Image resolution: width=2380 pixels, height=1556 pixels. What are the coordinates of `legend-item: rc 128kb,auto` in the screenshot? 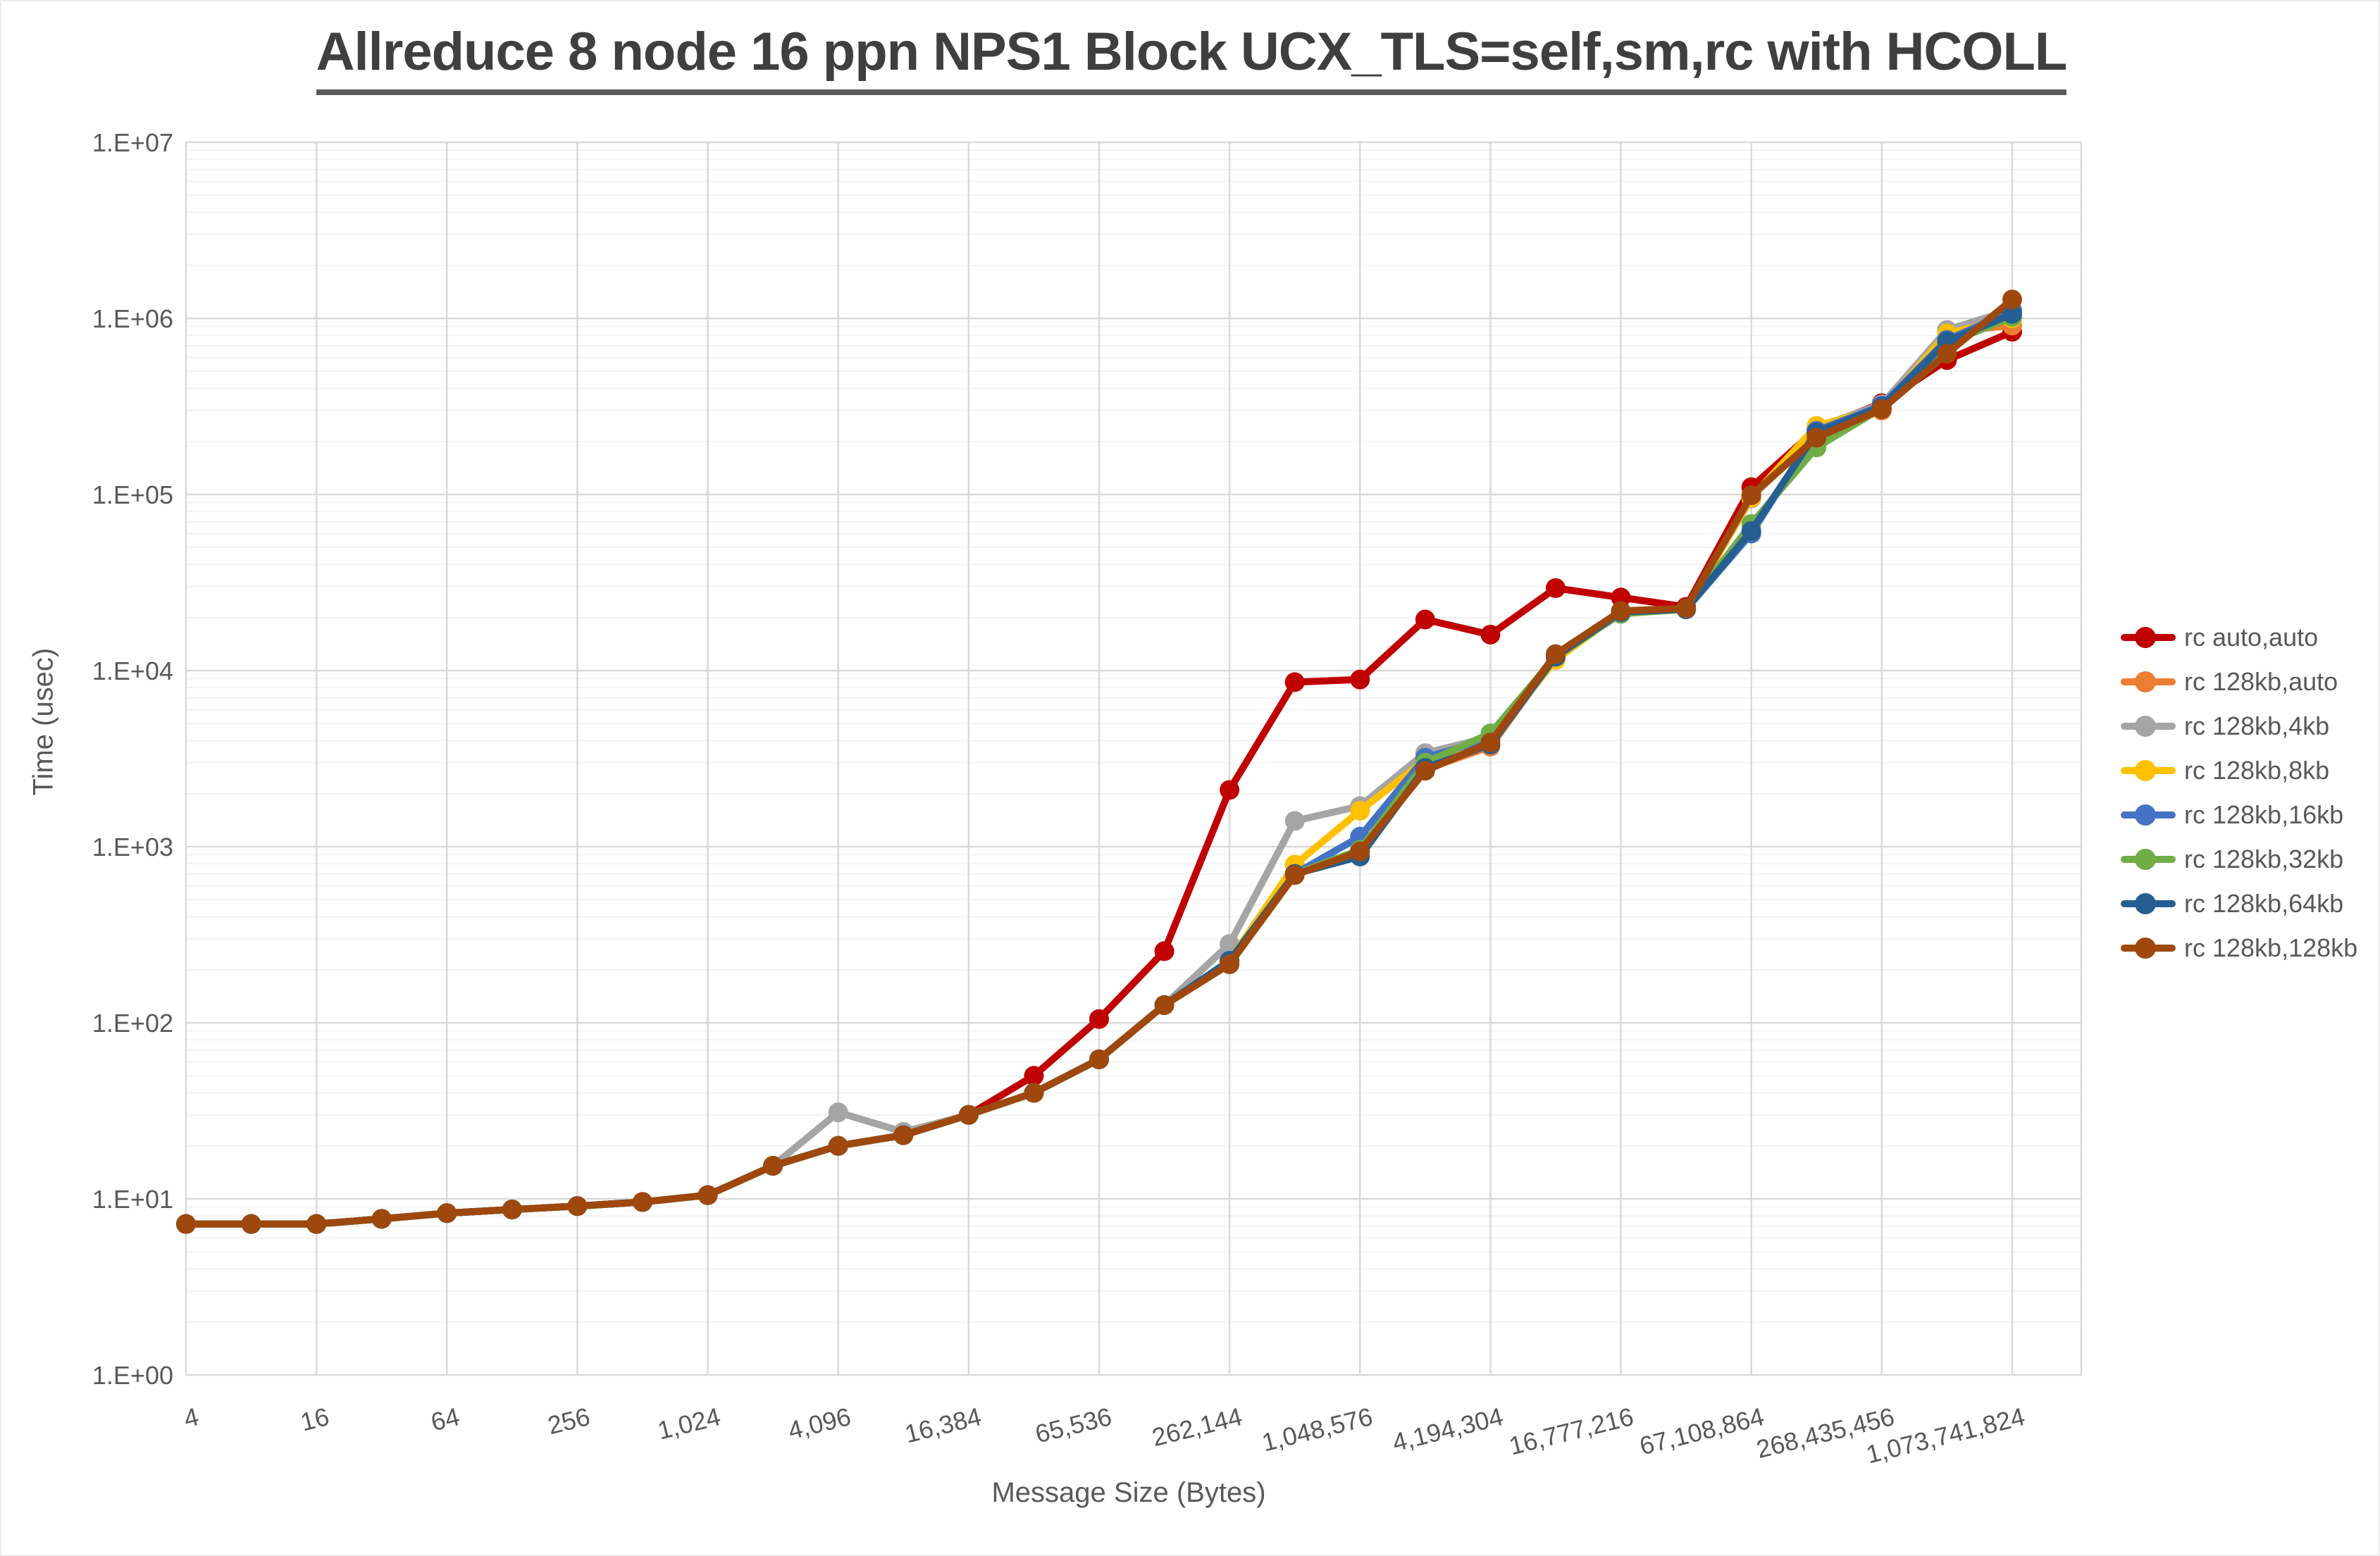 It's located at (2239, 681).